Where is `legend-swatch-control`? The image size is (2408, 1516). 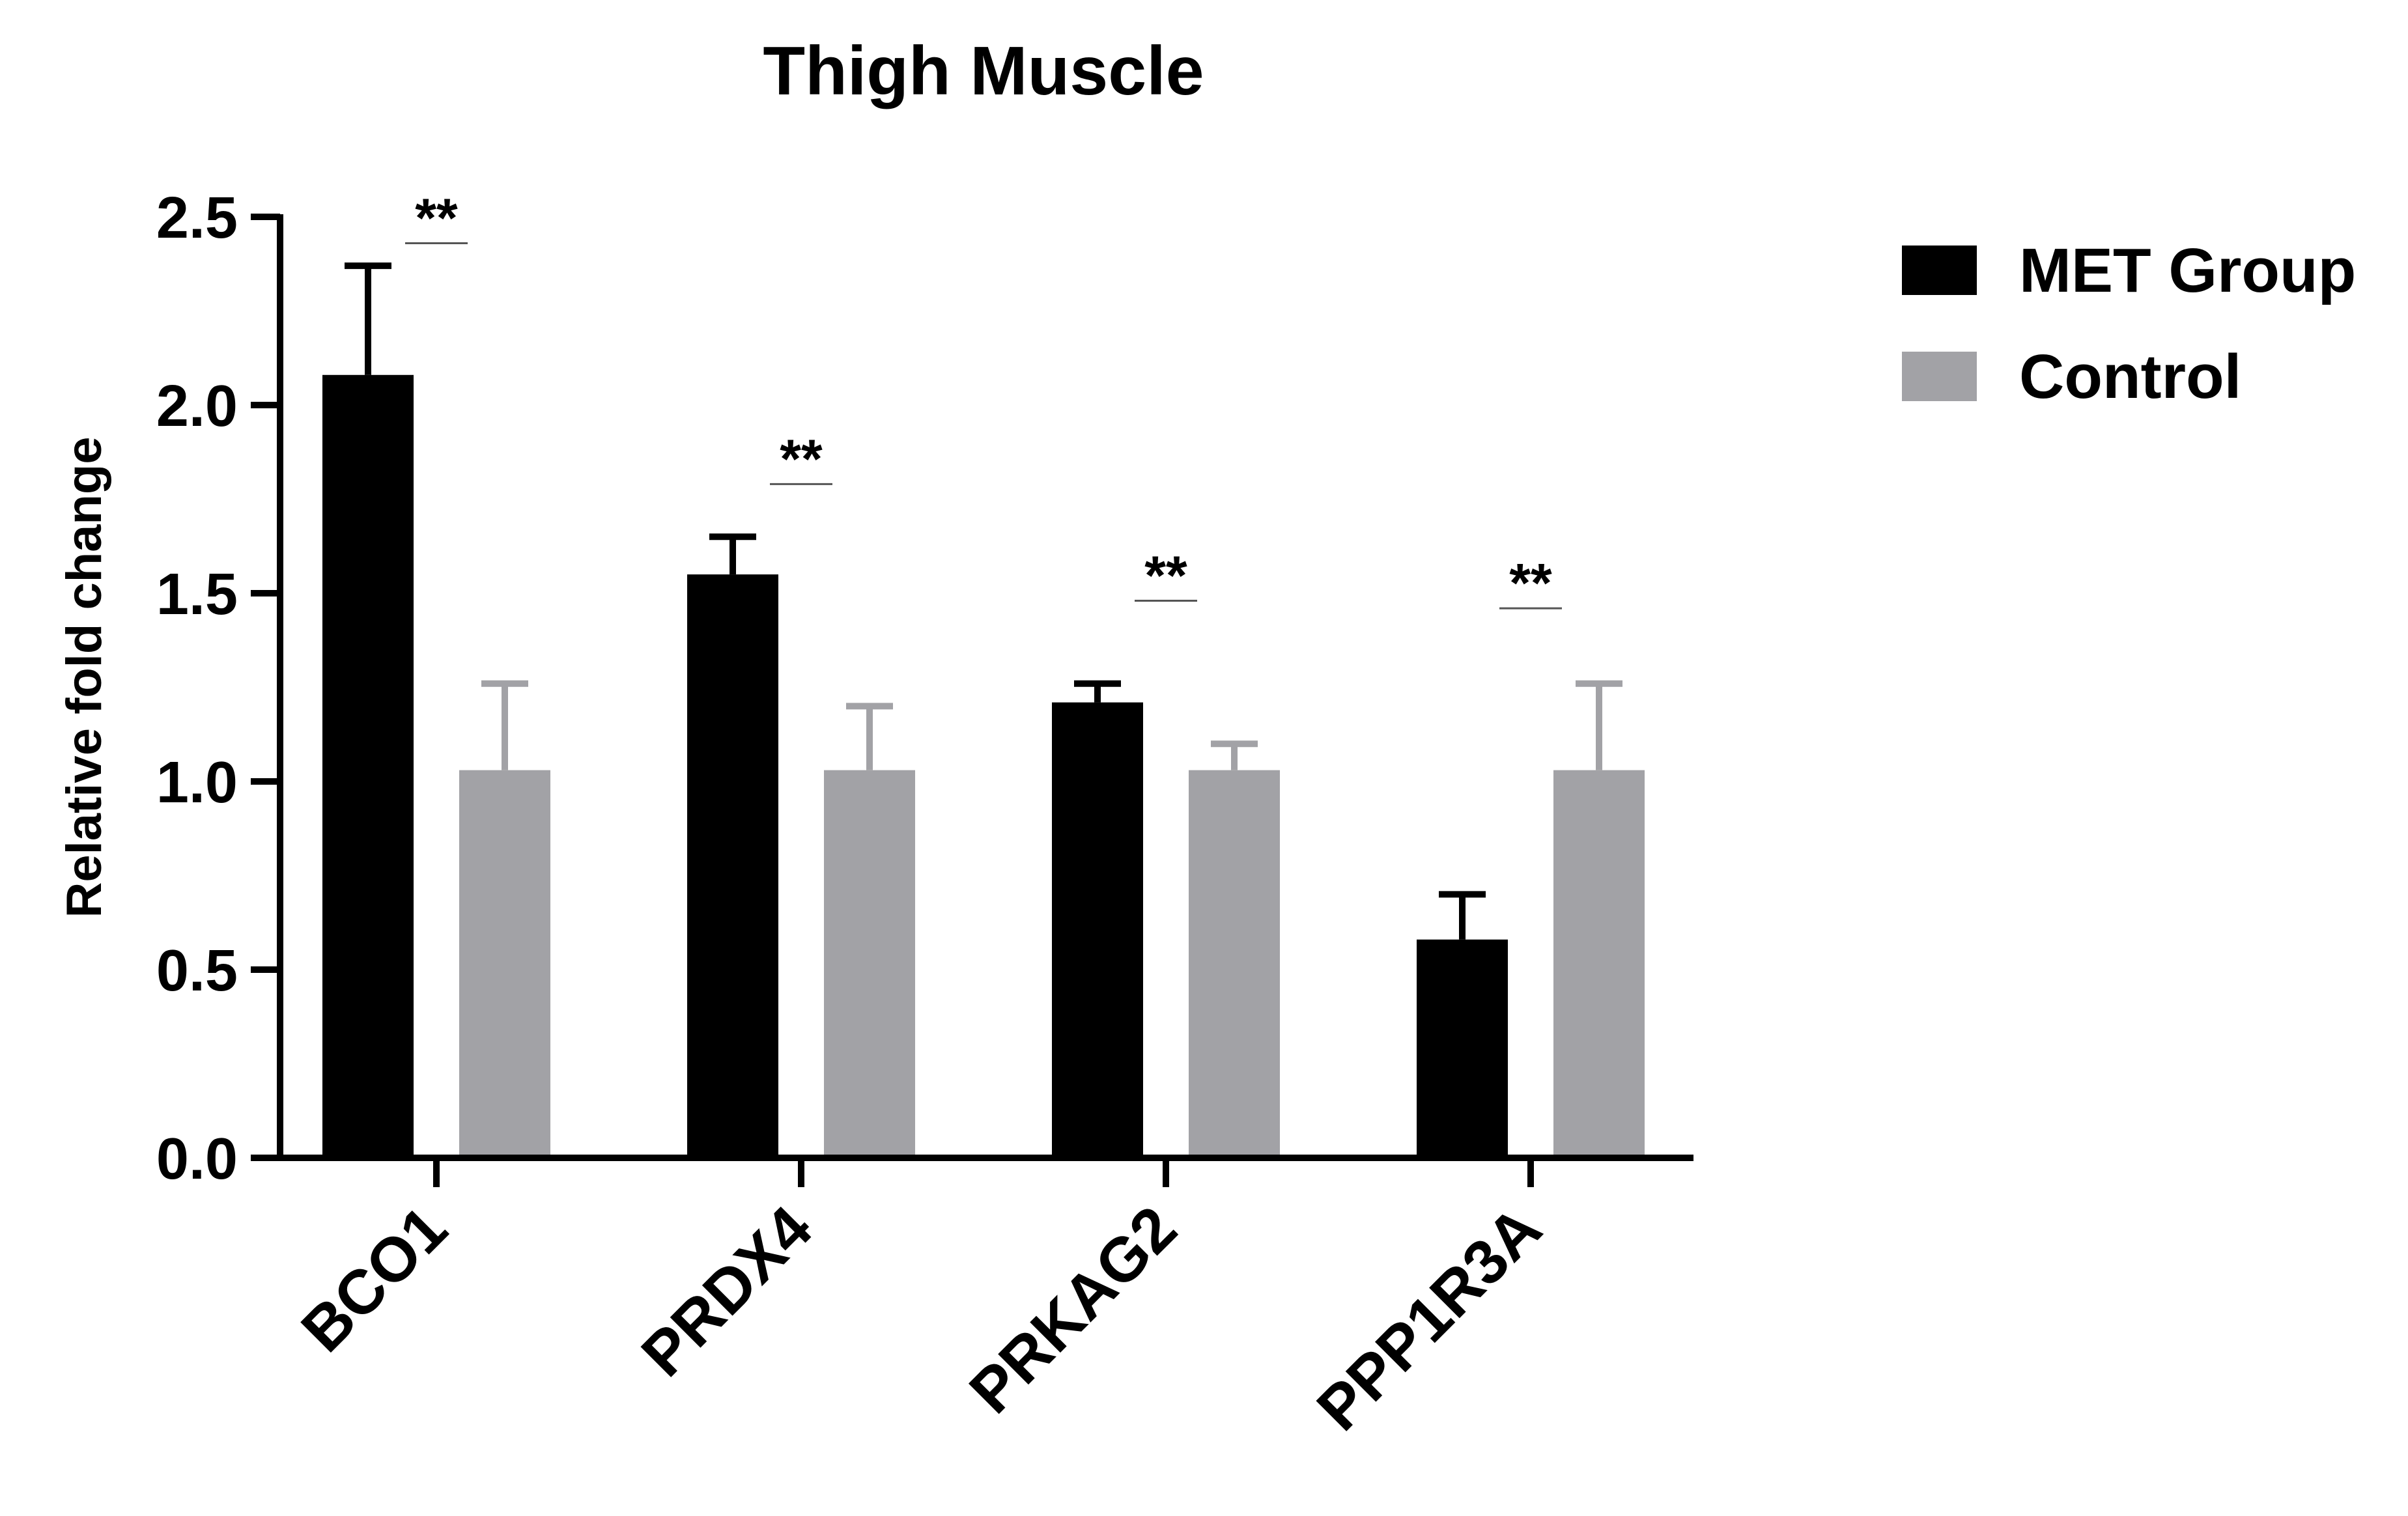 legend-swatch-control is located at coordinates (1939, 376).